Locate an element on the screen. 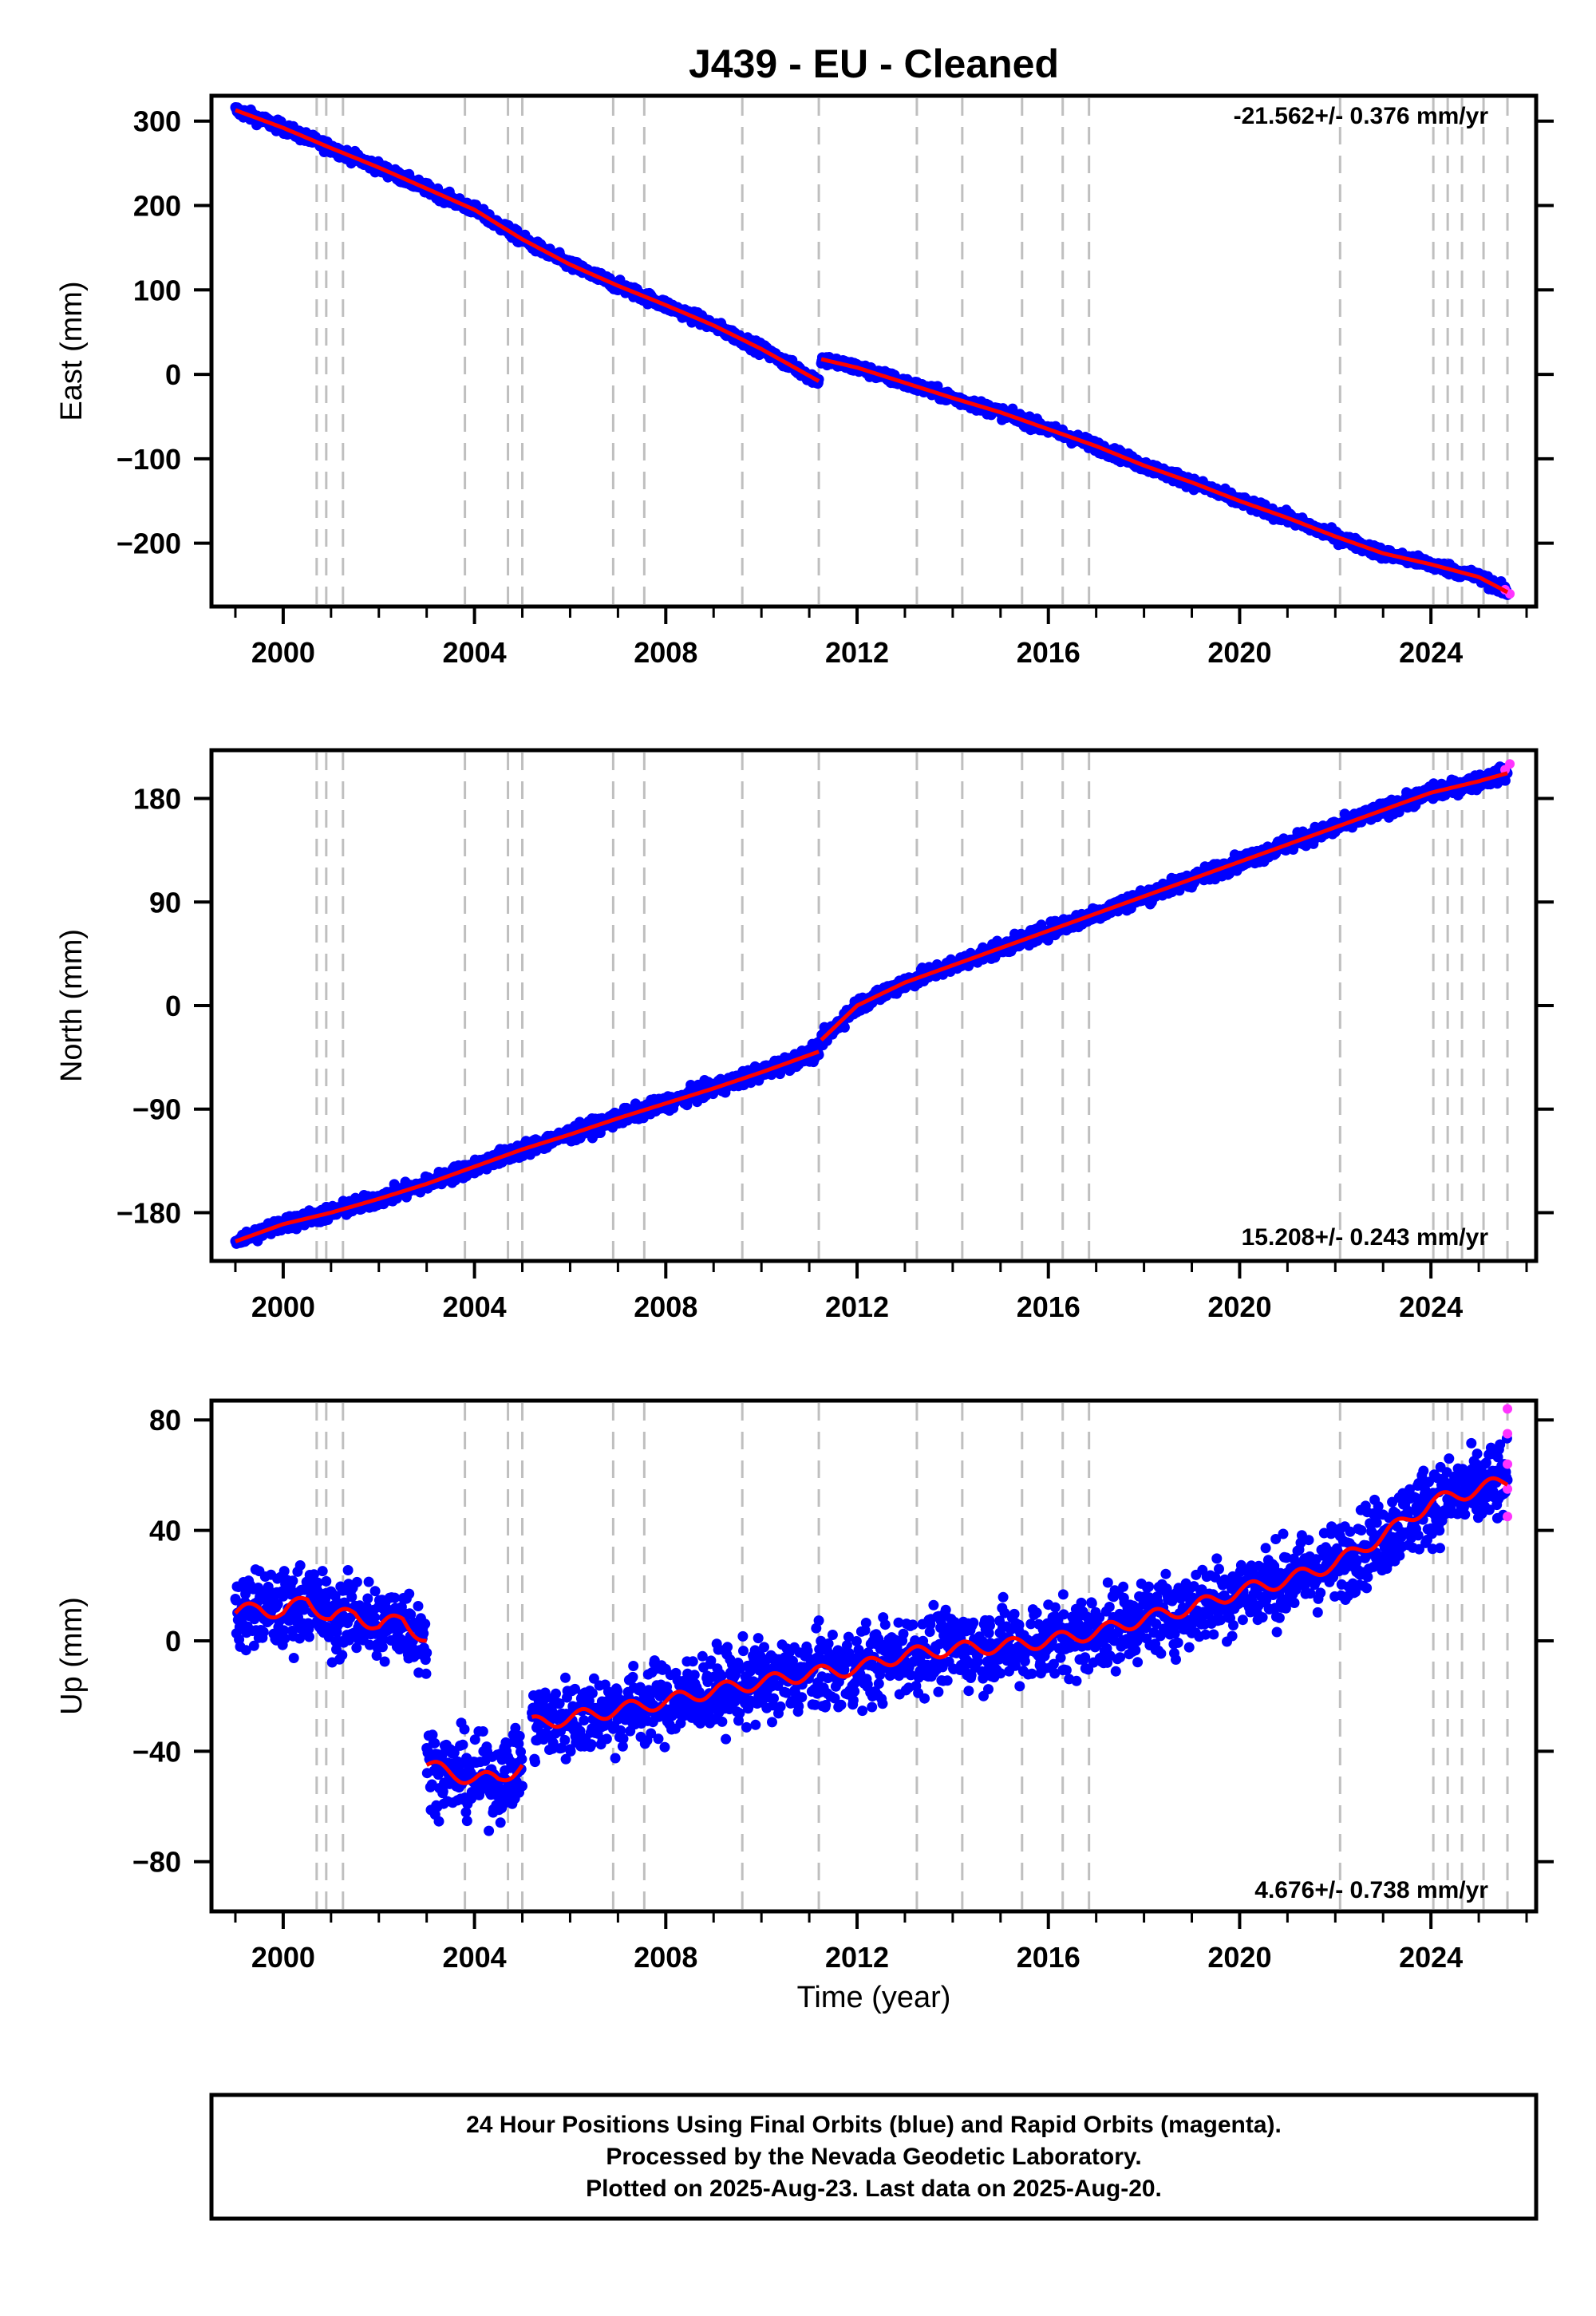 This screenshot has width=1596, height=2316. y-tick-label: 90 is located at coordinates (165, 902).